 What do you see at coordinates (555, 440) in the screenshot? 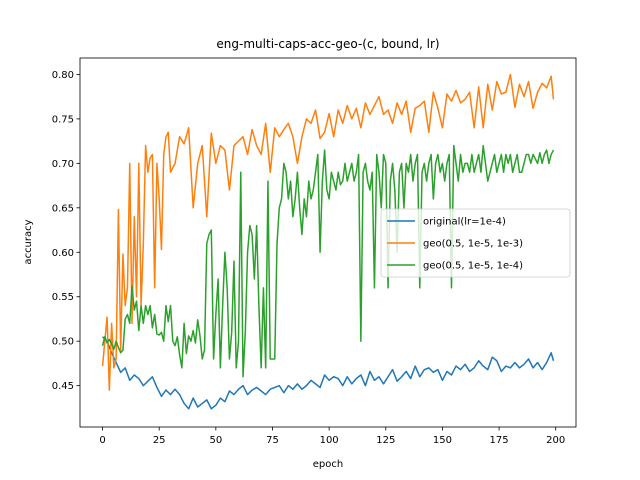
I see `x-tick-label: 200` at bounding box center [555, 440].